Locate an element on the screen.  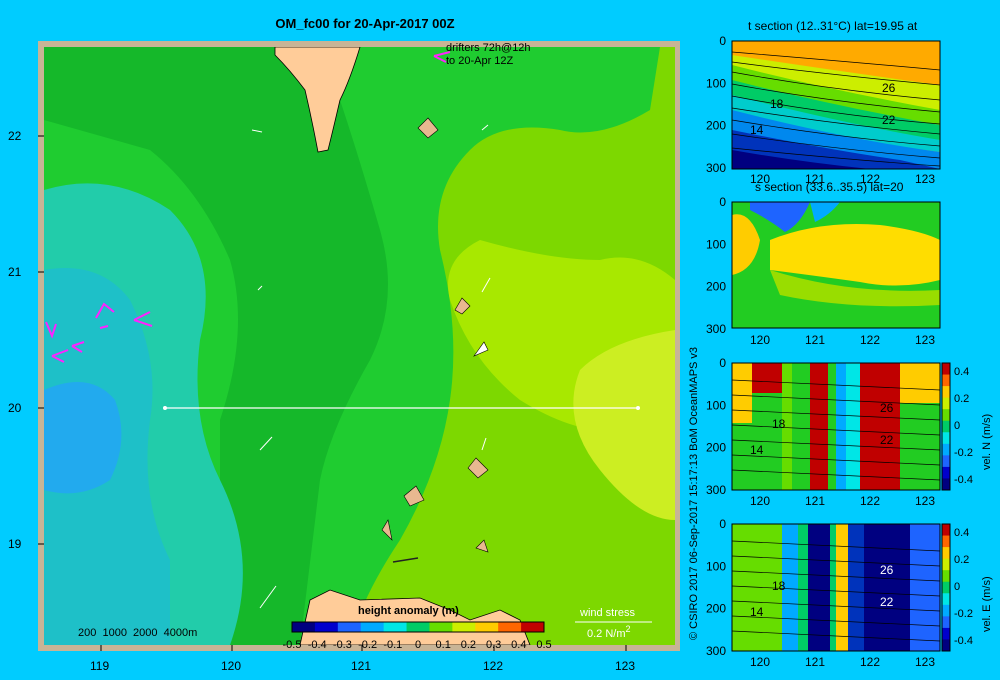
ve-colorbar: 0.4 0.2 0 -0.2 -0.4 is located at coordinates (957, 587).